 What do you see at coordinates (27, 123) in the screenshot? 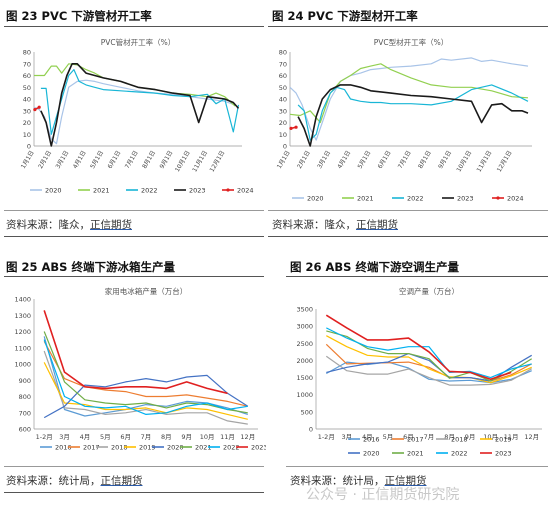
I see `y-tick-label: 20` at bounding box center [27, 123].